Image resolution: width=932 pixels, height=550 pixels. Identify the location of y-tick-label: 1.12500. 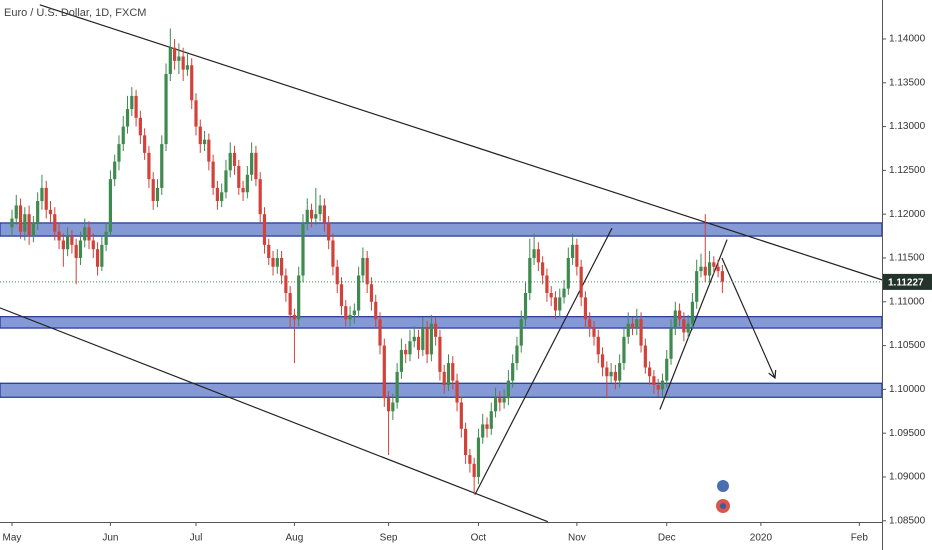
(907, 170).